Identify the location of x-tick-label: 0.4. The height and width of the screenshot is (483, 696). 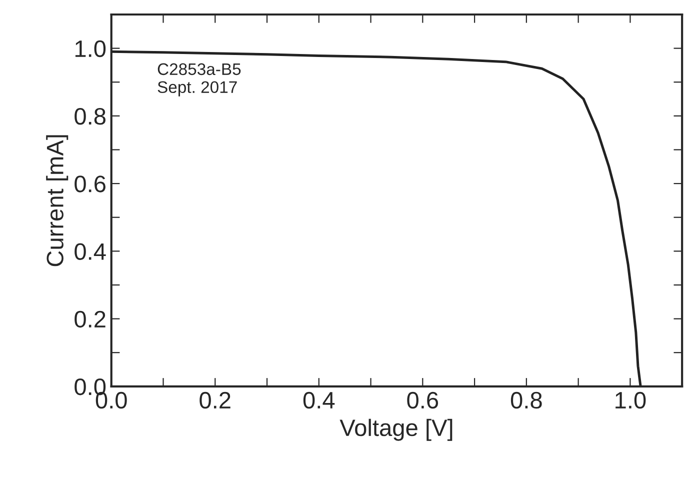
(319, 400).